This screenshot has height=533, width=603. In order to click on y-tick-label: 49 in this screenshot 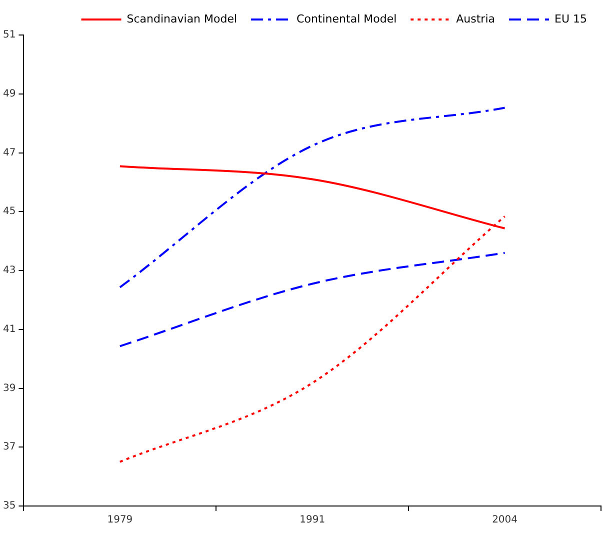, I will do `click(9, 94)`.